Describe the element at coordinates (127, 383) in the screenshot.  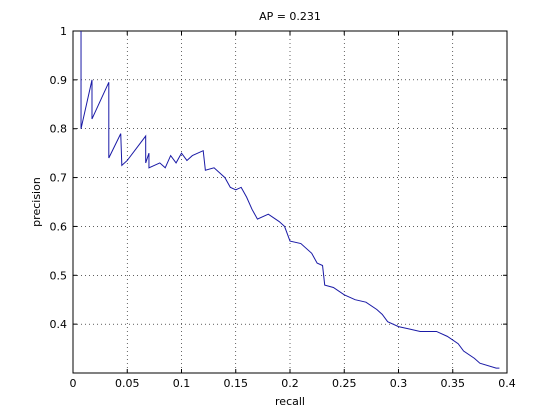
I see `x-tick-label: 0.05` at that location.